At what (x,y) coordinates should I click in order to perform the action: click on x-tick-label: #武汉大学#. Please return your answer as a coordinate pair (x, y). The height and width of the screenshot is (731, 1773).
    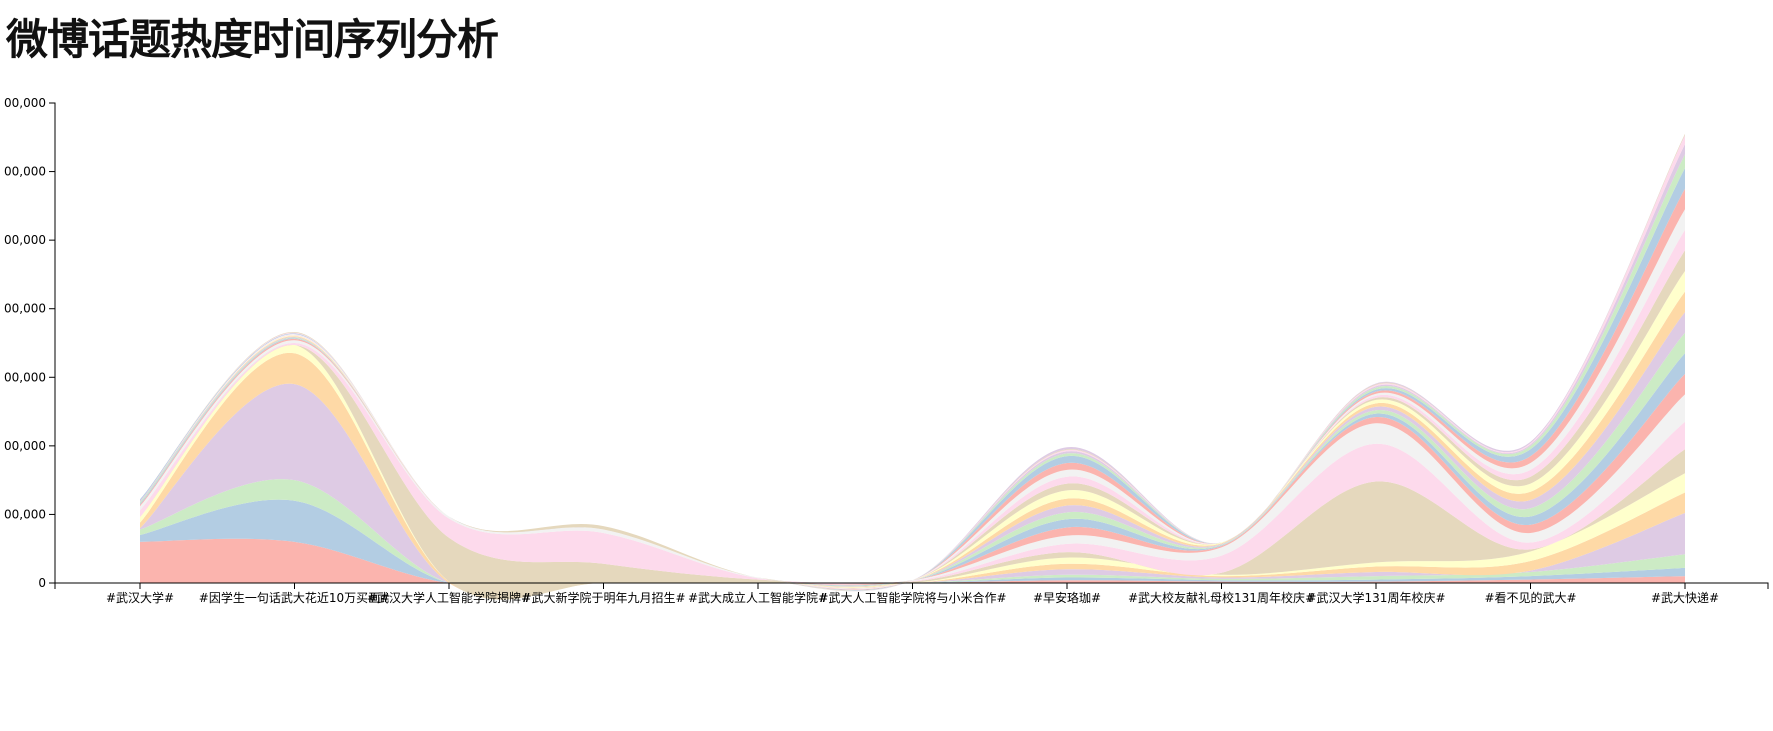
    Looking at the image, I should click on (140, 597).